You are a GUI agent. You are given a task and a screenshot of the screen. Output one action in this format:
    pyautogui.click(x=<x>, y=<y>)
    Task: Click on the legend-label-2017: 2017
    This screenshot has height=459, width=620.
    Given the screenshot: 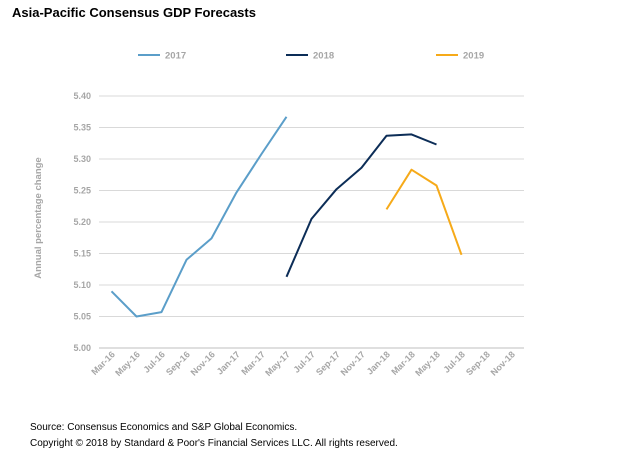 What is the action you would take?
    pyautogui.click(x=175, y=56)
    